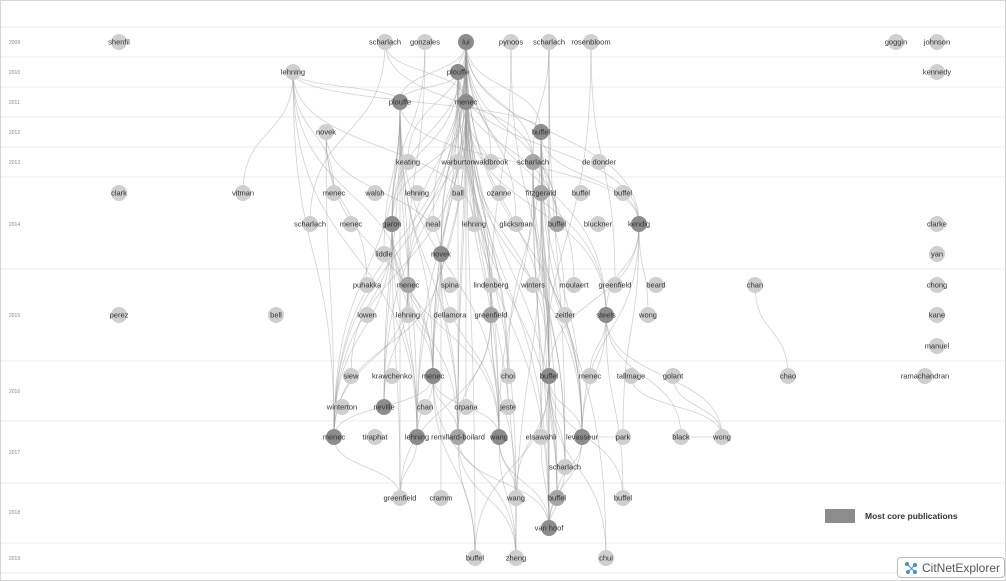  Describe the element at coordinates (384, 254) in the screenshot. I see `publication-node: liddle` at that location.